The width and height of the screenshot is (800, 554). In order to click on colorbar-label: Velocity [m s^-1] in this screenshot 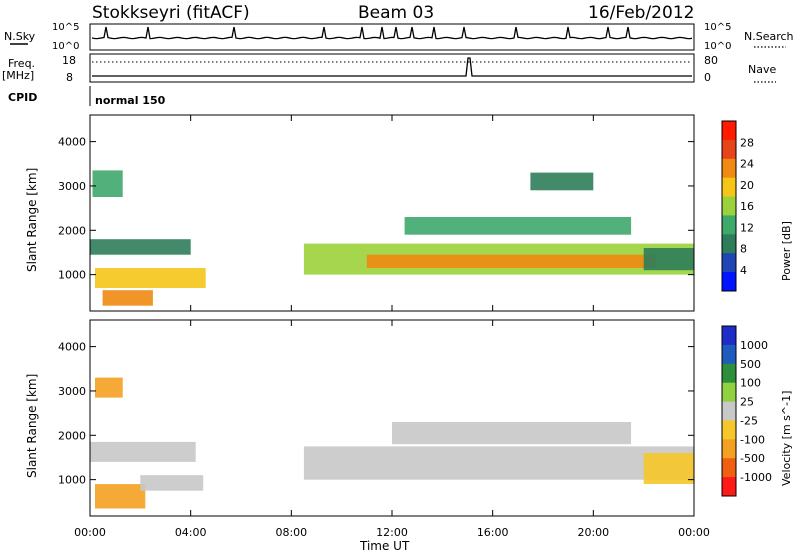, I will do `click(786, 438)`.